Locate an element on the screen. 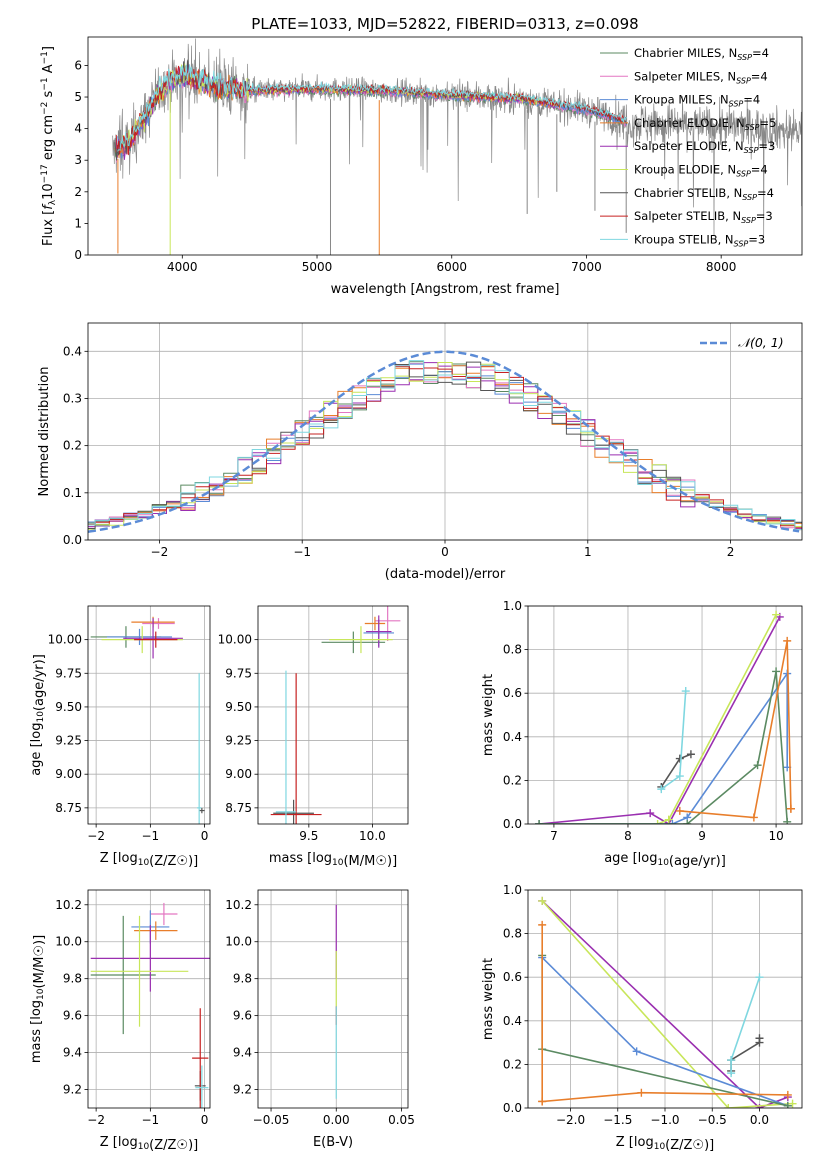 Image resolution: width=819 pixels, height=1170 pixels. y-tick-label: 6 is located at coordinates (78, 65).